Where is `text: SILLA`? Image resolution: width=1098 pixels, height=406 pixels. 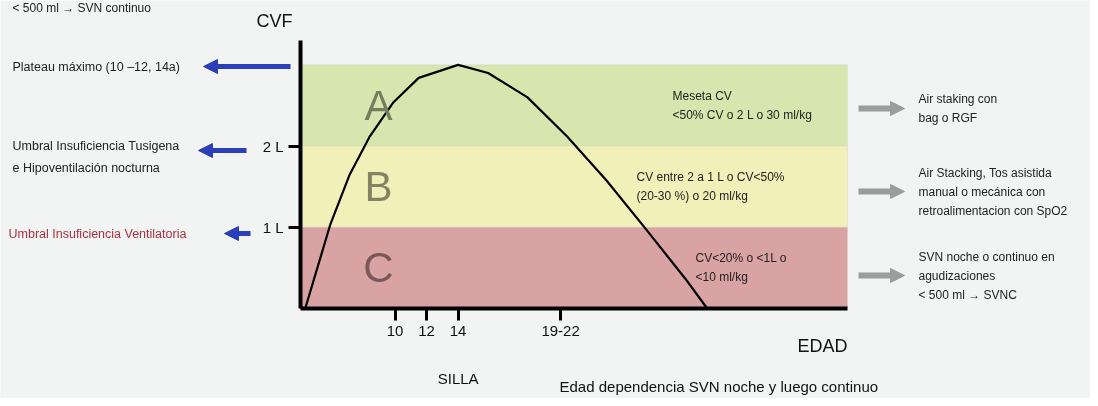
text: SILLA is located at coordinates (458, 378).